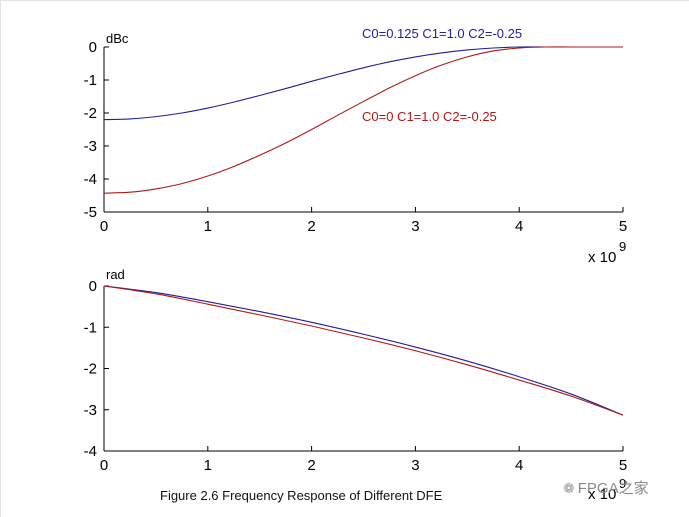 The image size is (689, 517). Describe the element at coordinates (442, 33) in the screenshot. I see `chart1-series-annotation-1: C0=0.125 C1=1.0 C2=-0.25` at that location.